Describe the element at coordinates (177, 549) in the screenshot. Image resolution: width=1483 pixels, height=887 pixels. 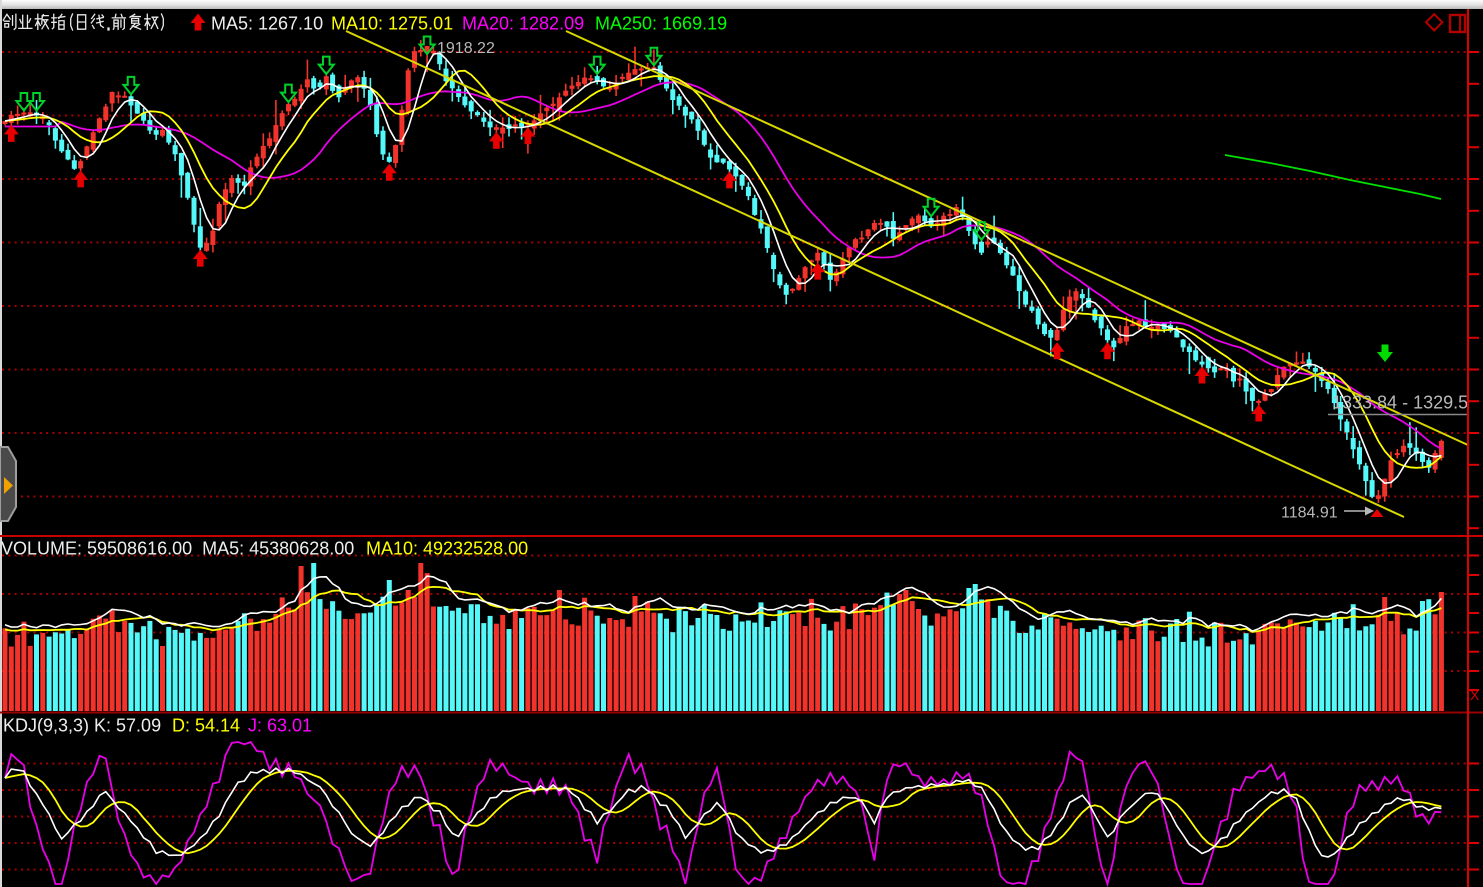
I see `svg-text:VOLUME: 59508616.00 MA5: 4538: VOLUME: 59508616.00 MA5: 45380628.00` at that location.